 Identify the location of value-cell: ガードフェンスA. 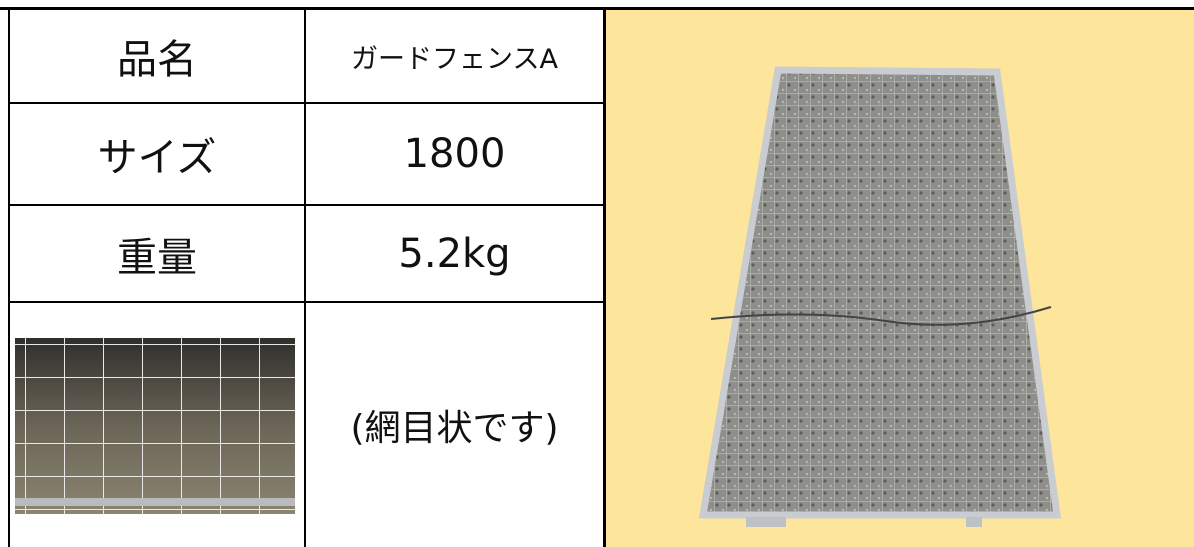
(454, 59).